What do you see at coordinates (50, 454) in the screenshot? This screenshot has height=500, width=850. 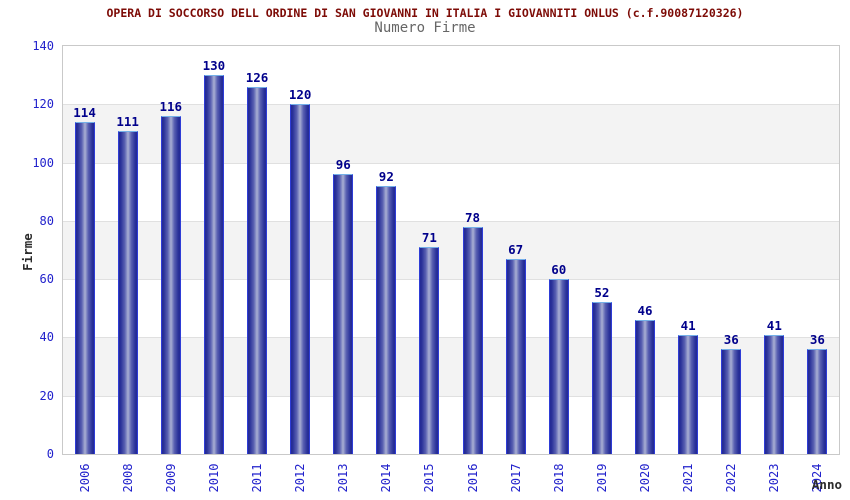 I see `y-tick-label: 0` at bounding box center [50, 454].